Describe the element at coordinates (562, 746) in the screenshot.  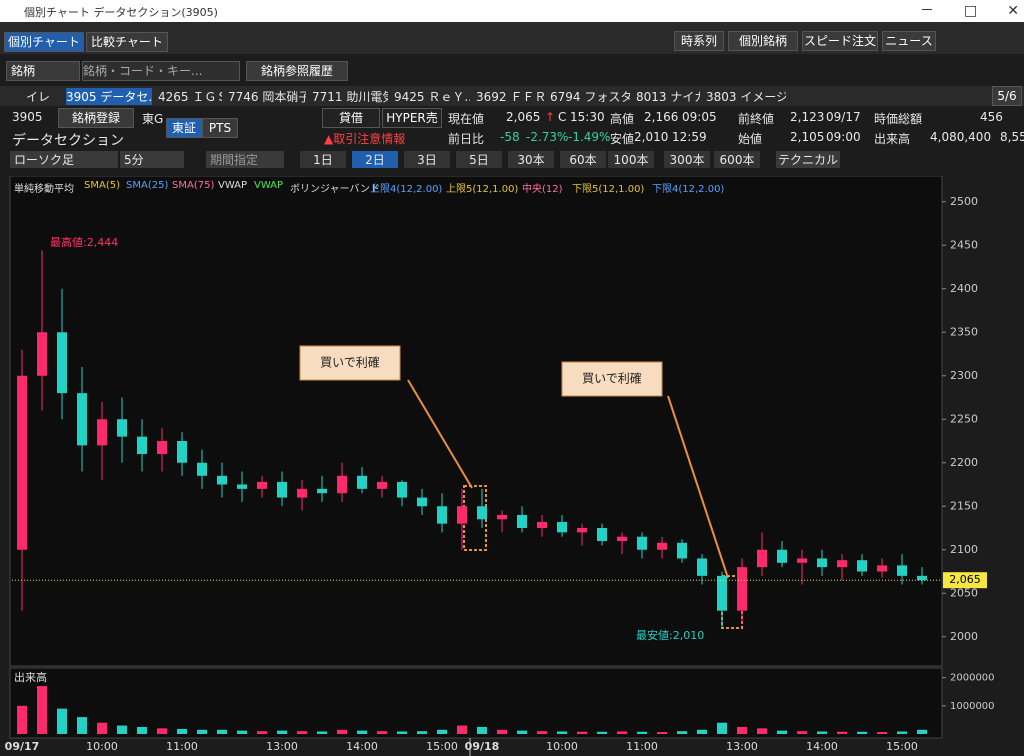
I see `x-tick-label: 10:00` at that location.